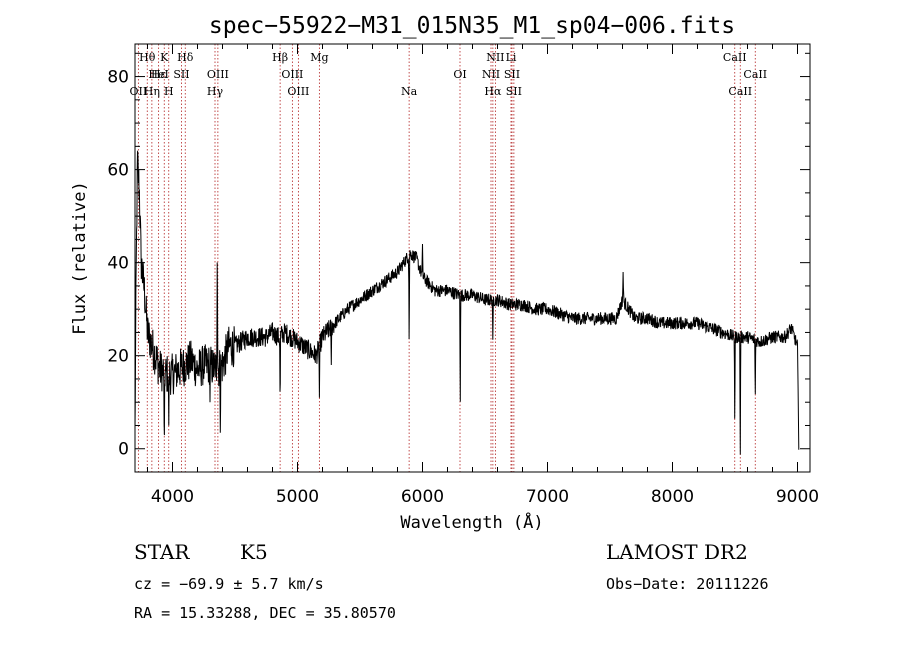 The image size is (900, 649). Describe the element at coordinates (687, 584) in the screenshot. I see `observation-date: Obs−Date: 20111226` at that location.